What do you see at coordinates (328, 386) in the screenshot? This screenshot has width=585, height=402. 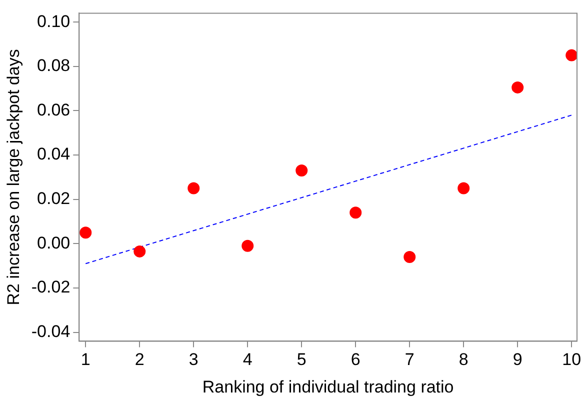 I see `x-axis-title: Ranking of individual trading ratio` at bounding box center [328, 386].